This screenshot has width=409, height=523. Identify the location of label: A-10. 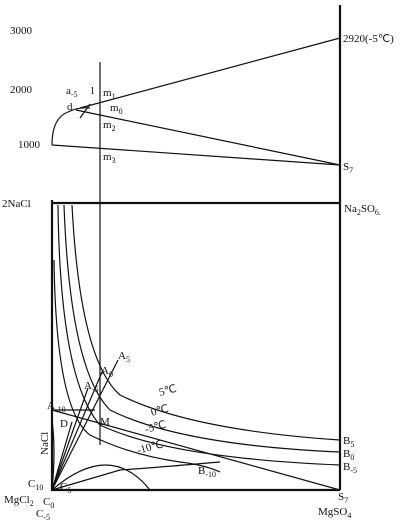
(56, 407).